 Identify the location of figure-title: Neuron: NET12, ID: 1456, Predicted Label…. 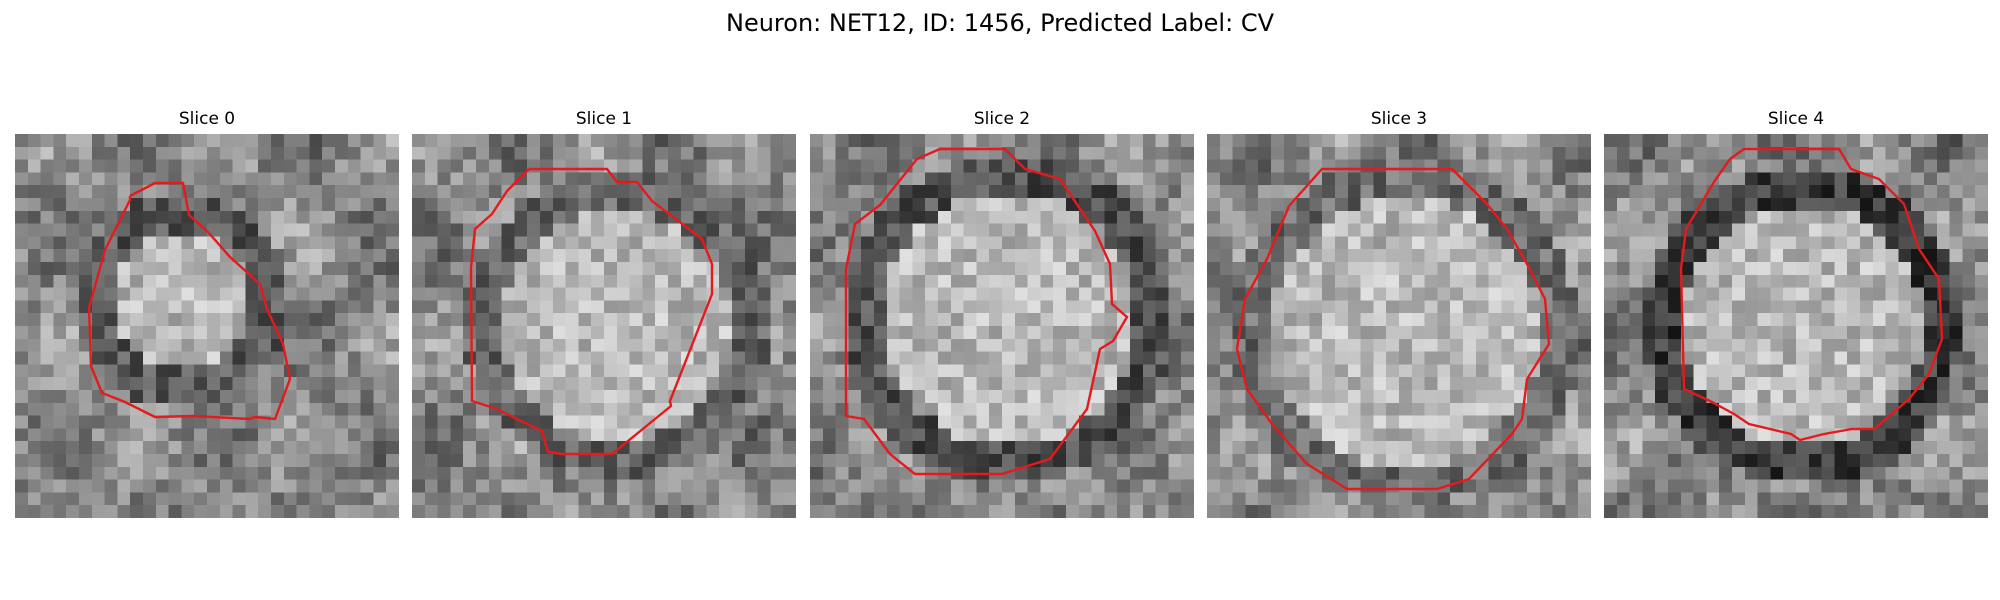
(1000, 23).